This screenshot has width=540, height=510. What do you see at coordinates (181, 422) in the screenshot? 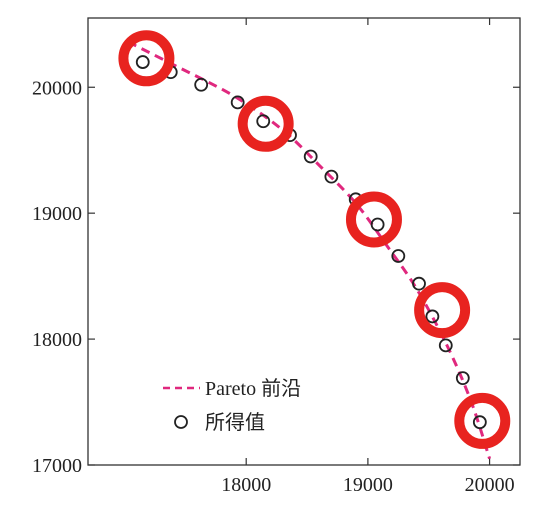
I see `legend-obtained-swatch` at bounding box center [181, 422].